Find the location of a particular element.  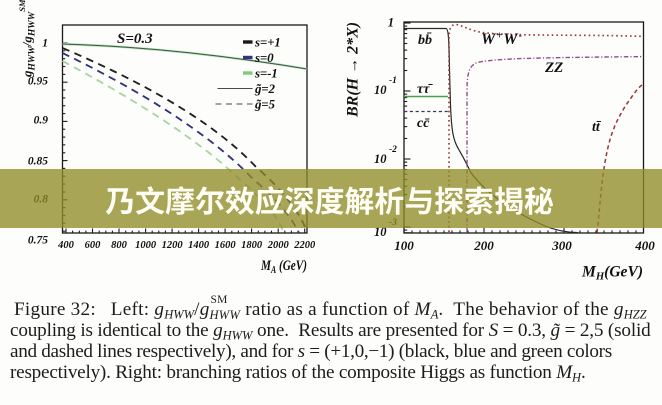

svg-text: g̃=2 is located at coordinates (265, 88).